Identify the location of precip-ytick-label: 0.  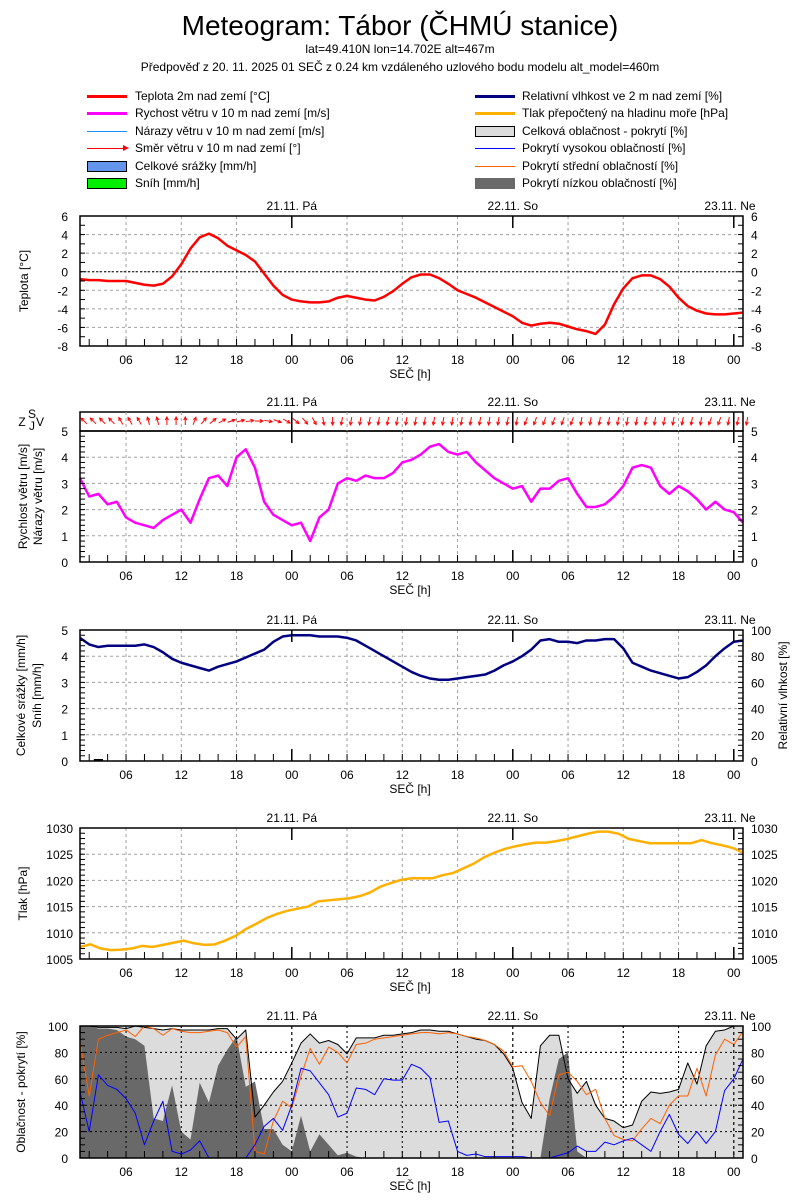
(64, 762).